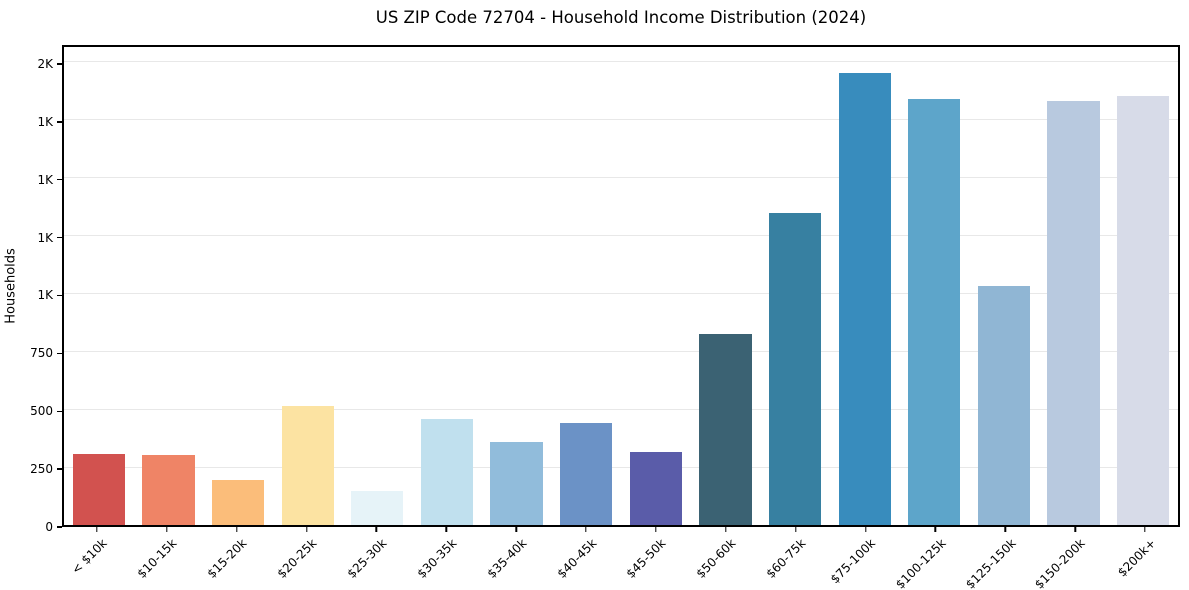  I want to click on x-tick-label: $50-60k, so click(716, 558).